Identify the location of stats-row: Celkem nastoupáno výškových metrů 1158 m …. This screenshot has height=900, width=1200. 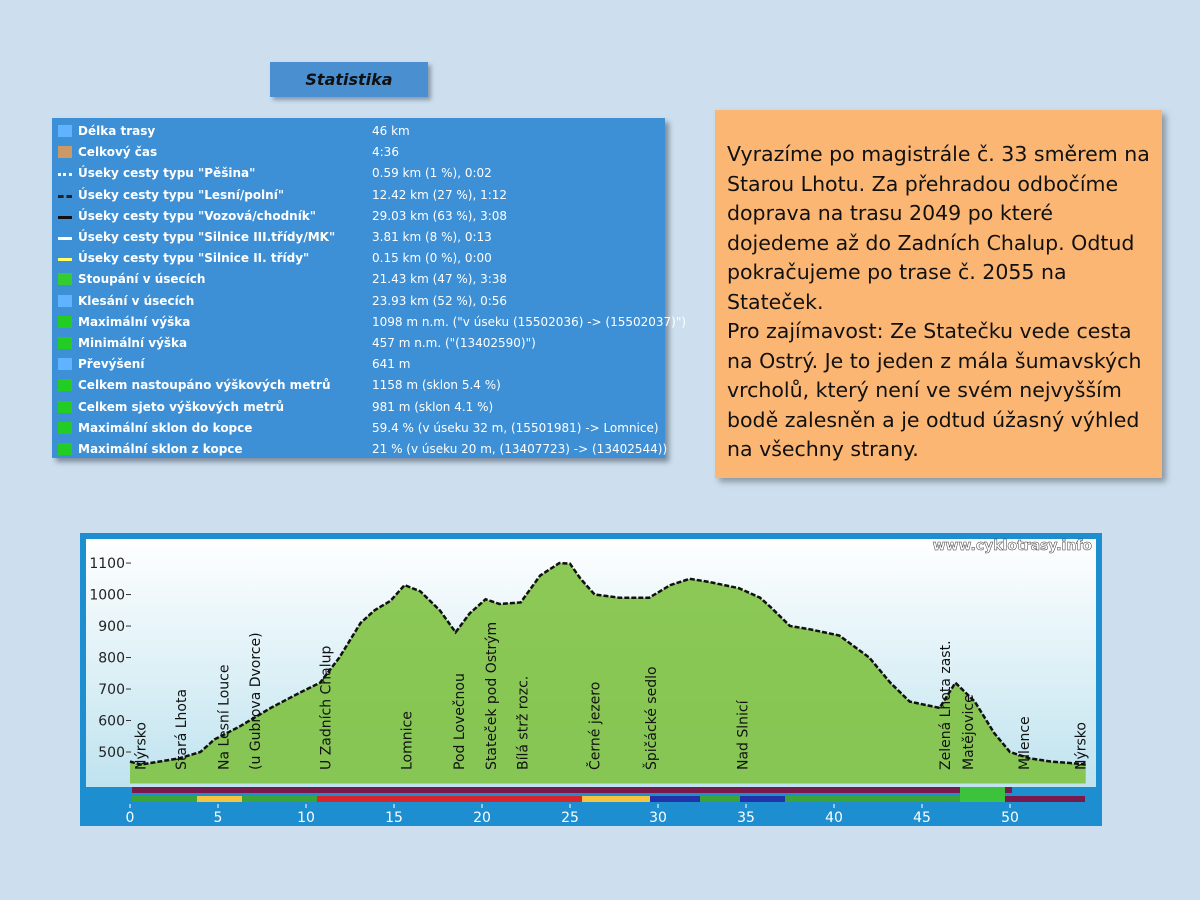
(358, 386).